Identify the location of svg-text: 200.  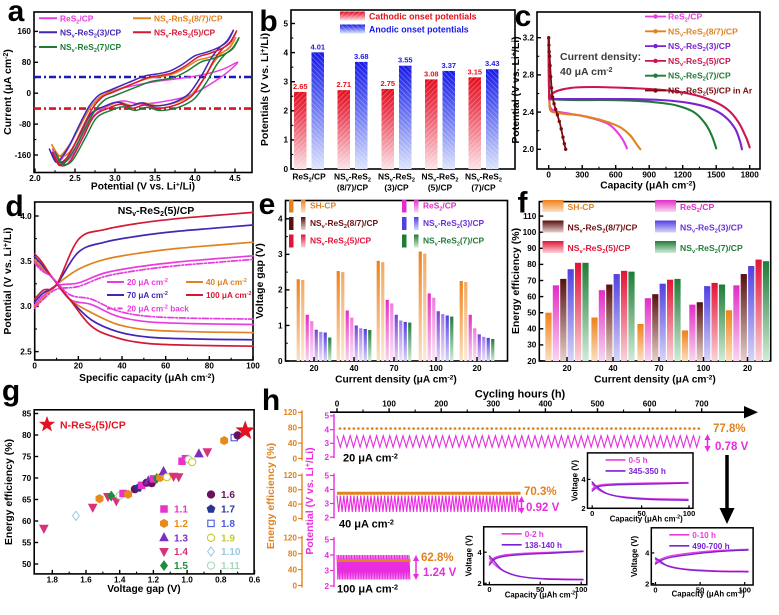
(441, 404).